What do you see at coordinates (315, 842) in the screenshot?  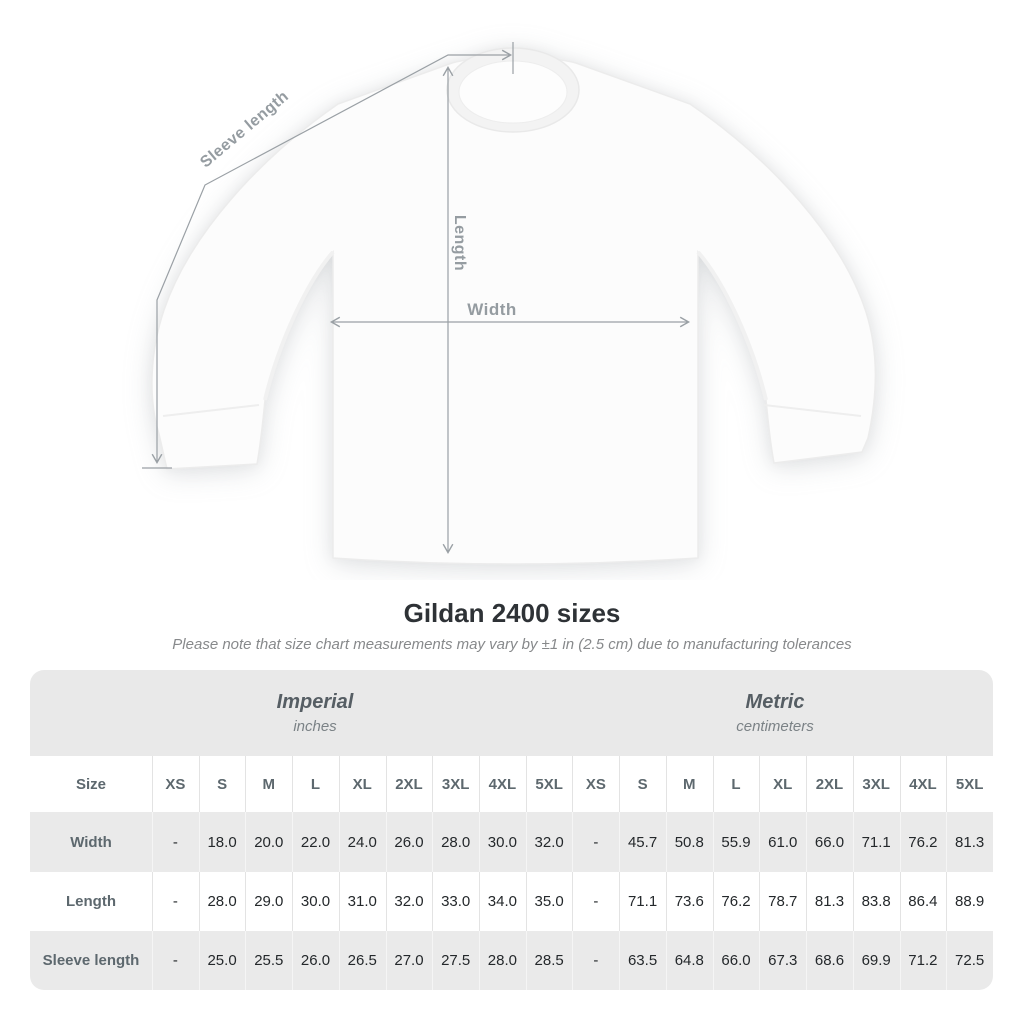 I see `table-cell: 22.0` at bounding box center [315, 842].